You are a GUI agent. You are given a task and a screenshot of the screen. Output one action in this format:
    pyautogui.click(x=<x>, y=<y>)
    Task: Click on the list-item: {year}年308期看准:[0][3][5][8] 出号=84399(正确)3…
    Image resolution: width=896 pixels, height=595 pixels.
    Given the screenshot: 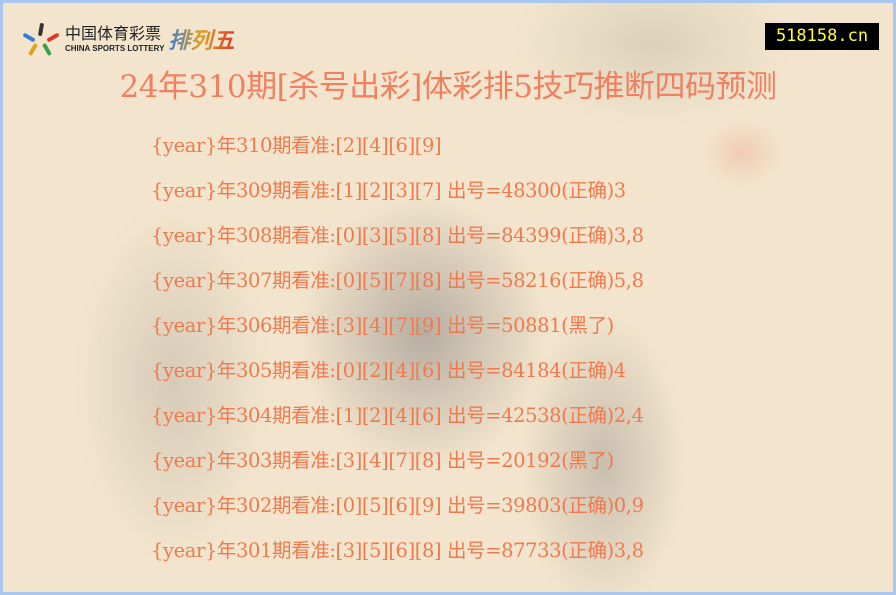 What is the action you would take?
    pyautogui.click(x=397, y=235)
    